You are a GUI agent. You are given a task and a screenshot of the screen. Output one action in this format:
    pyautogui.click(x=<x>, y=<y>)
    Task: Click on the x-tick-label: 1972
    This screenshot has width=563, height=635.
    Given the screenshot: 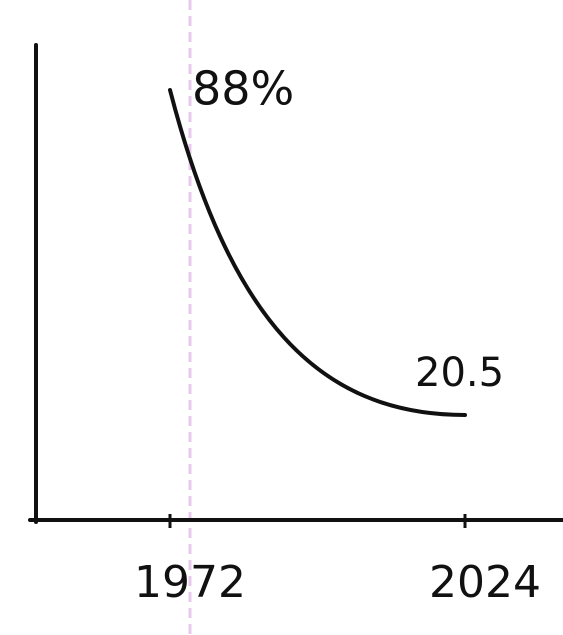 What is the action you would take?
    pyautogui.click(x=190, y=582)
    